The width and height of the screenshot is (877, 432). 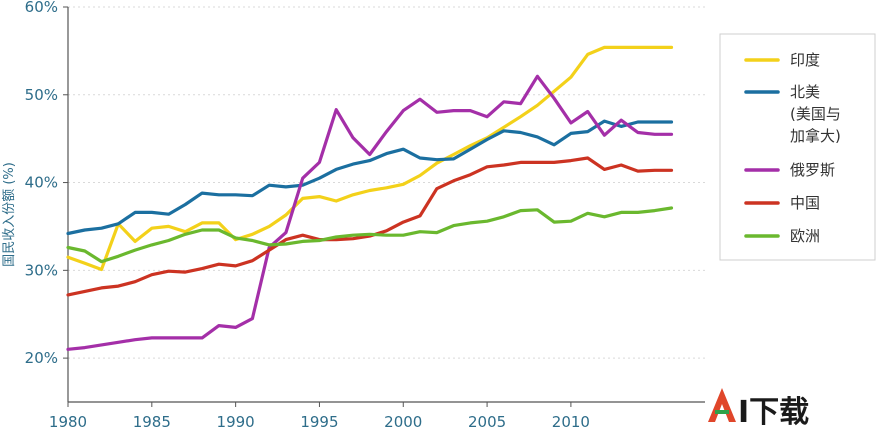 What do you see at coordinates (68, 422) in the screenshot?
I see `x-tick-label: 1980` at bounding box center [68, 422].